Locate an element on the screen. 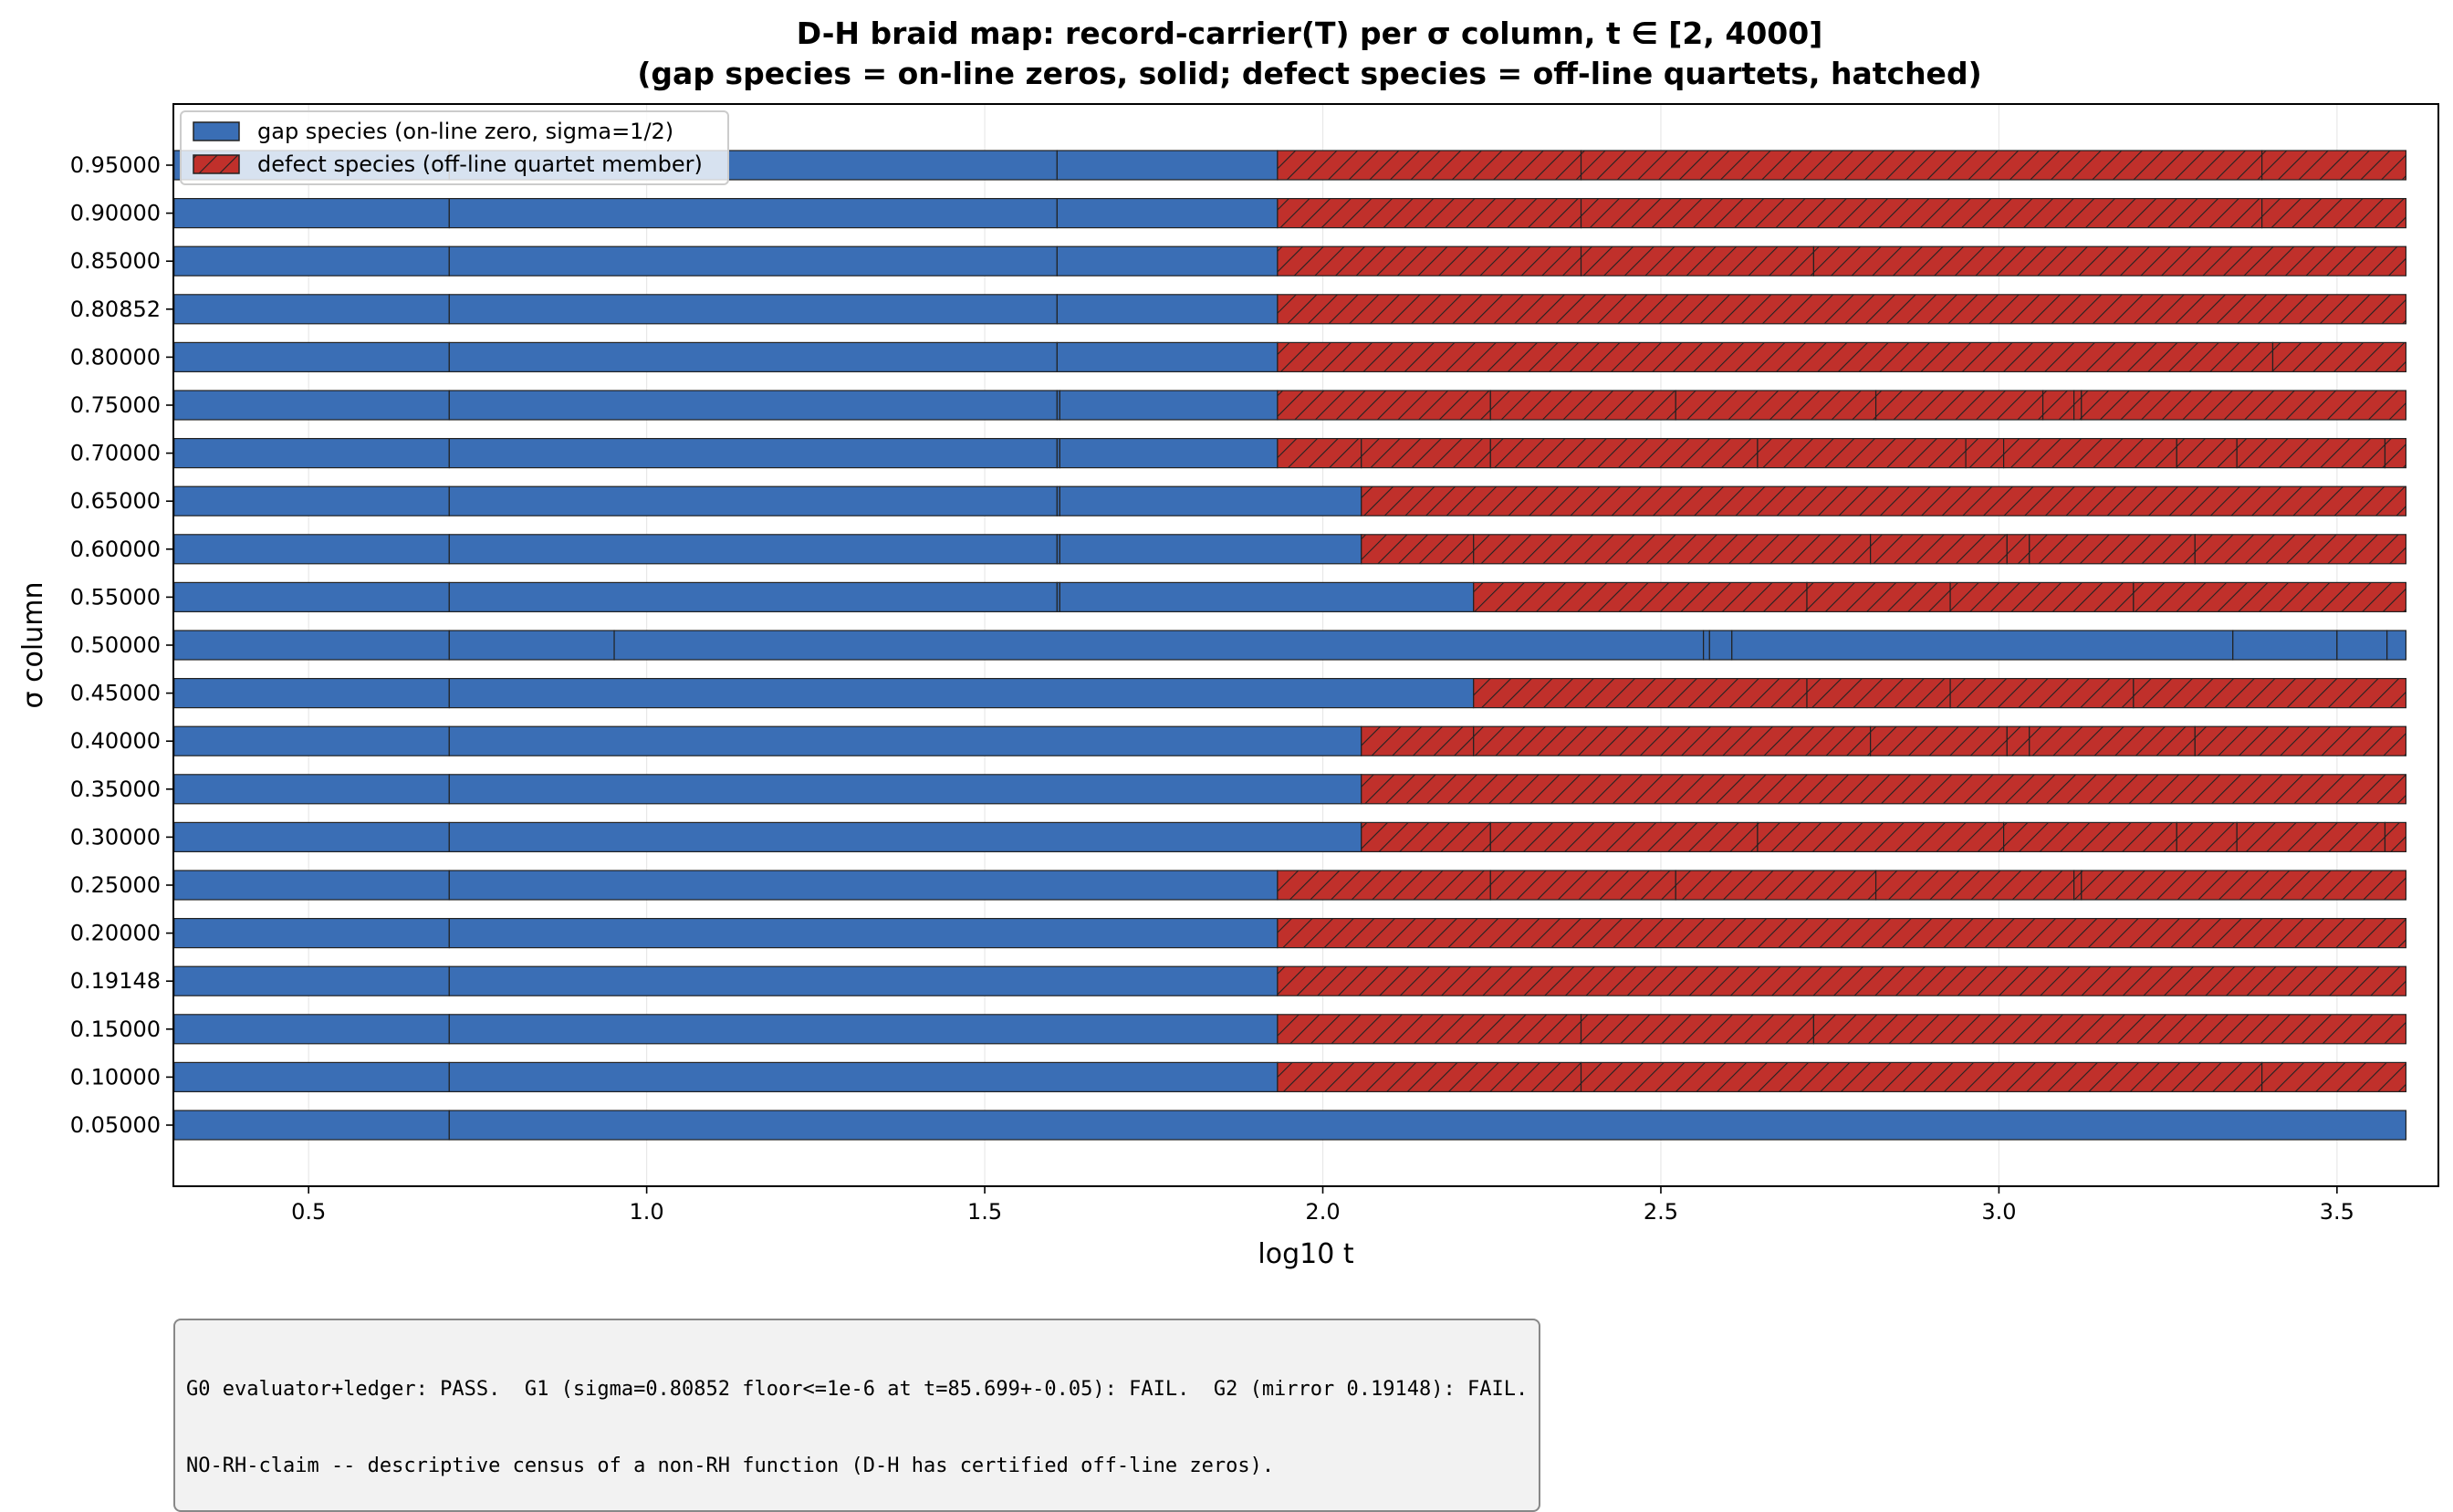 This screenshot has height=1512, width=2453. x-axis: 0.5 1.0 1.5 2.0 2.5 3.0 3.5 is located at coordinates (1322, 1205).